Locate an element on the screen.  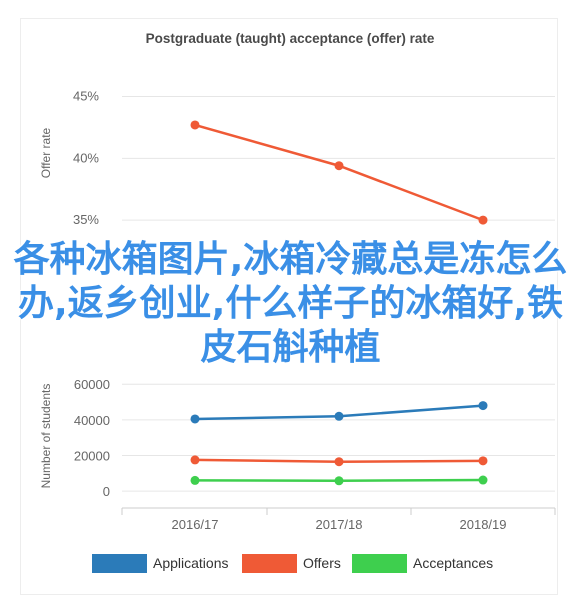
top-y-tick-label: 35% is located at coordinates (86, 219).